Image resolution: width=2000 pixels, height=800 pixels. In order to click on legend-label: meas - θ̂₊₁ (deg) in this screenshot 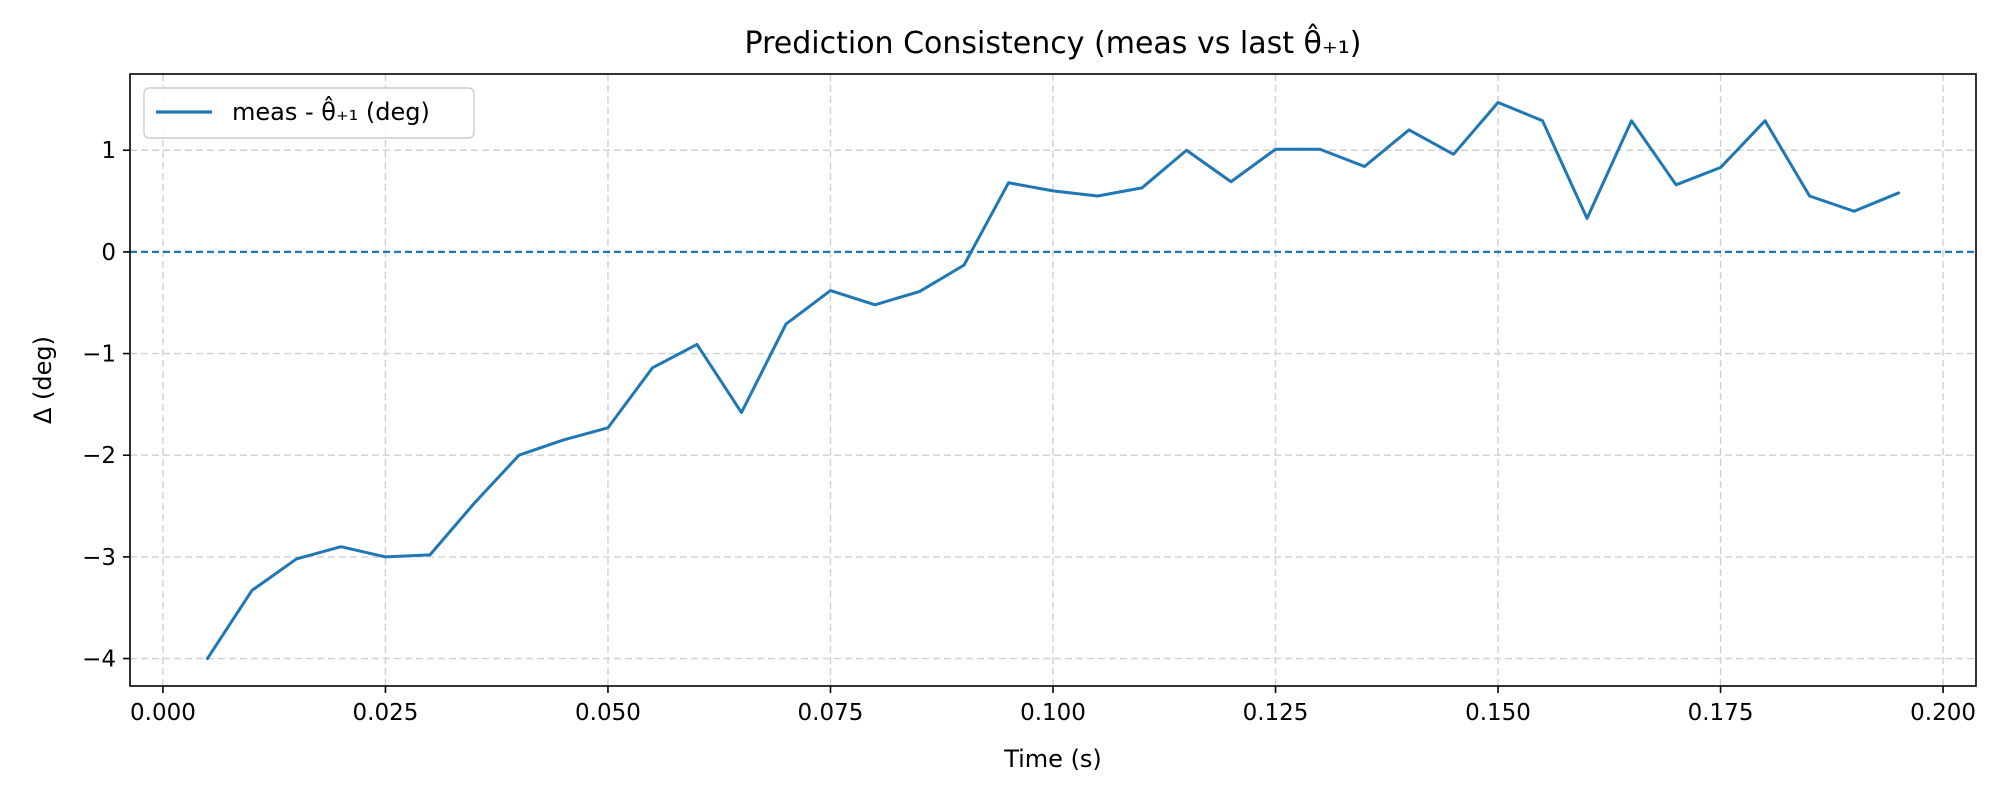, I will do `click(331, 111)`.